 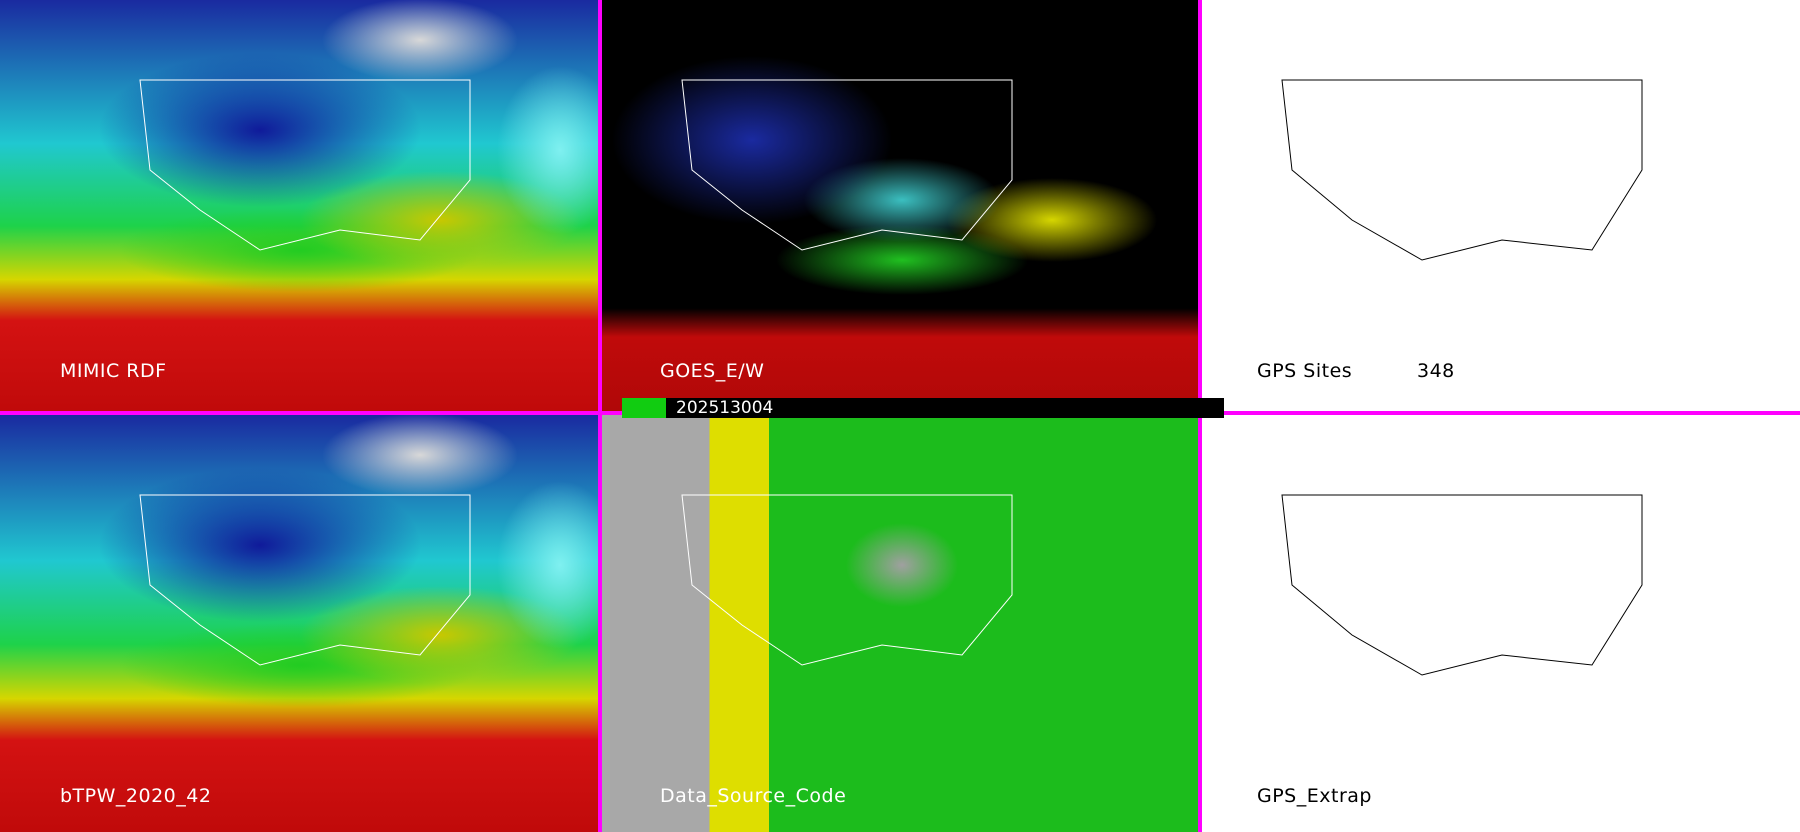 What do you see at coordinates (712, 371) in the screenshot?
I see `panel-label: GOES_E/W` at bounding box center [712, 371].